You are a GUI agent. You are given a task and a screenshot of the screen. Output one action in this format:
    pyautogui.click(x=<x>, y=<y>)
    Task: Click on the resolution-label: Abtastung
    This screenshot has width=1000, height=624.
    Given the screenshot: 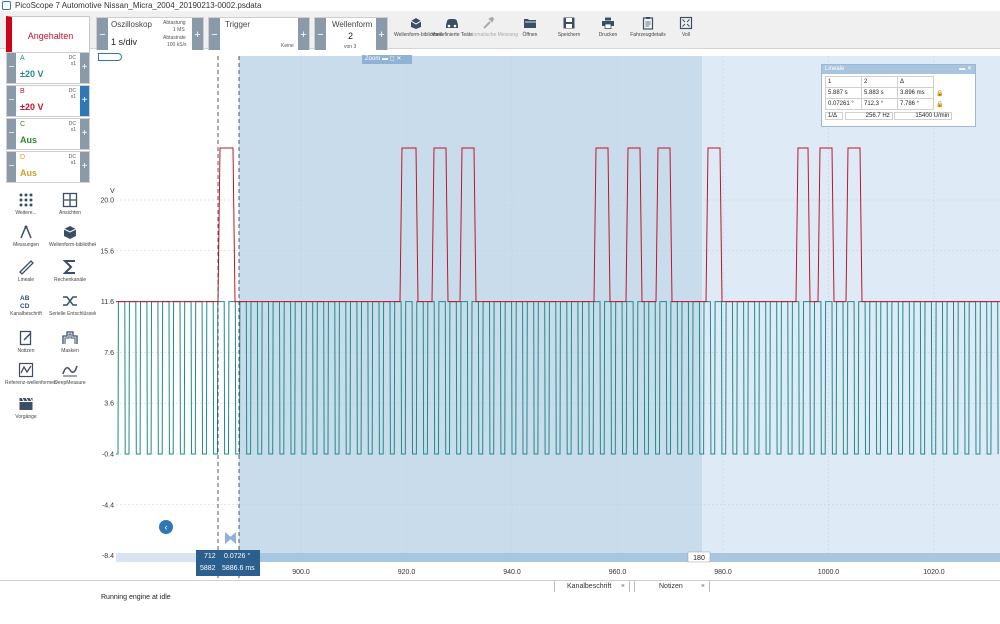 What is the action you would take?
    pyautogui.click(x=174, y=23)
    